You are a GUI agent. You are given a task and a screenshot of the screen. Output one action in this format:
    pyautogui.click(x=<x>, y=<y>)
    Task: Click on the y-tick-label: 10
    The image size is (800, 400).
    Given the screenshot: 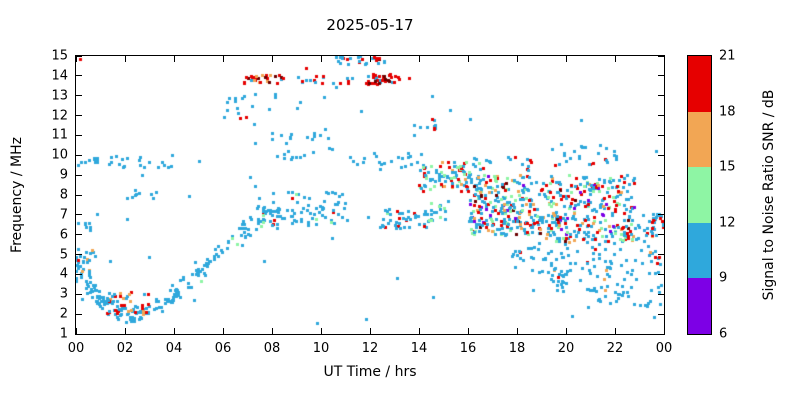 What is the action you would take?
    pyautogui.click(x=59, y=155)
    